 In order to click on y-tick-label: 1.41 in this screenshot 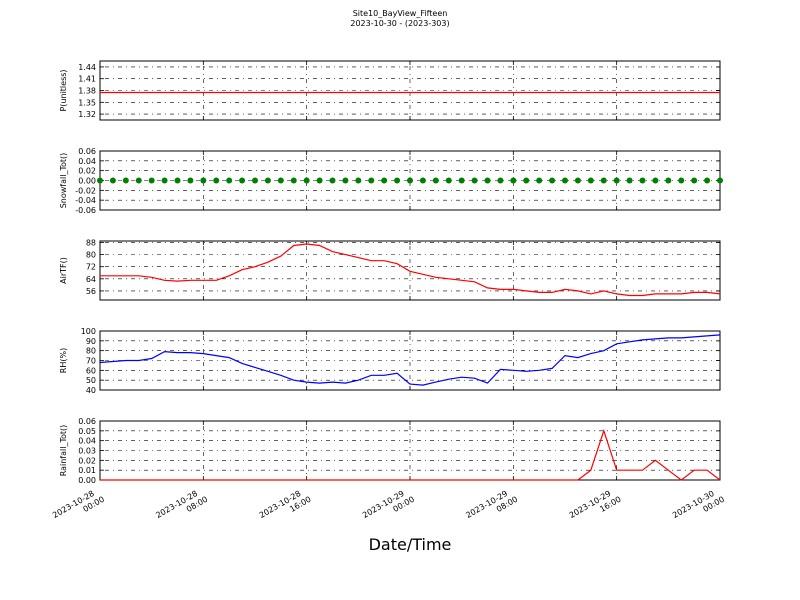, I will do `click(87, 79)`.